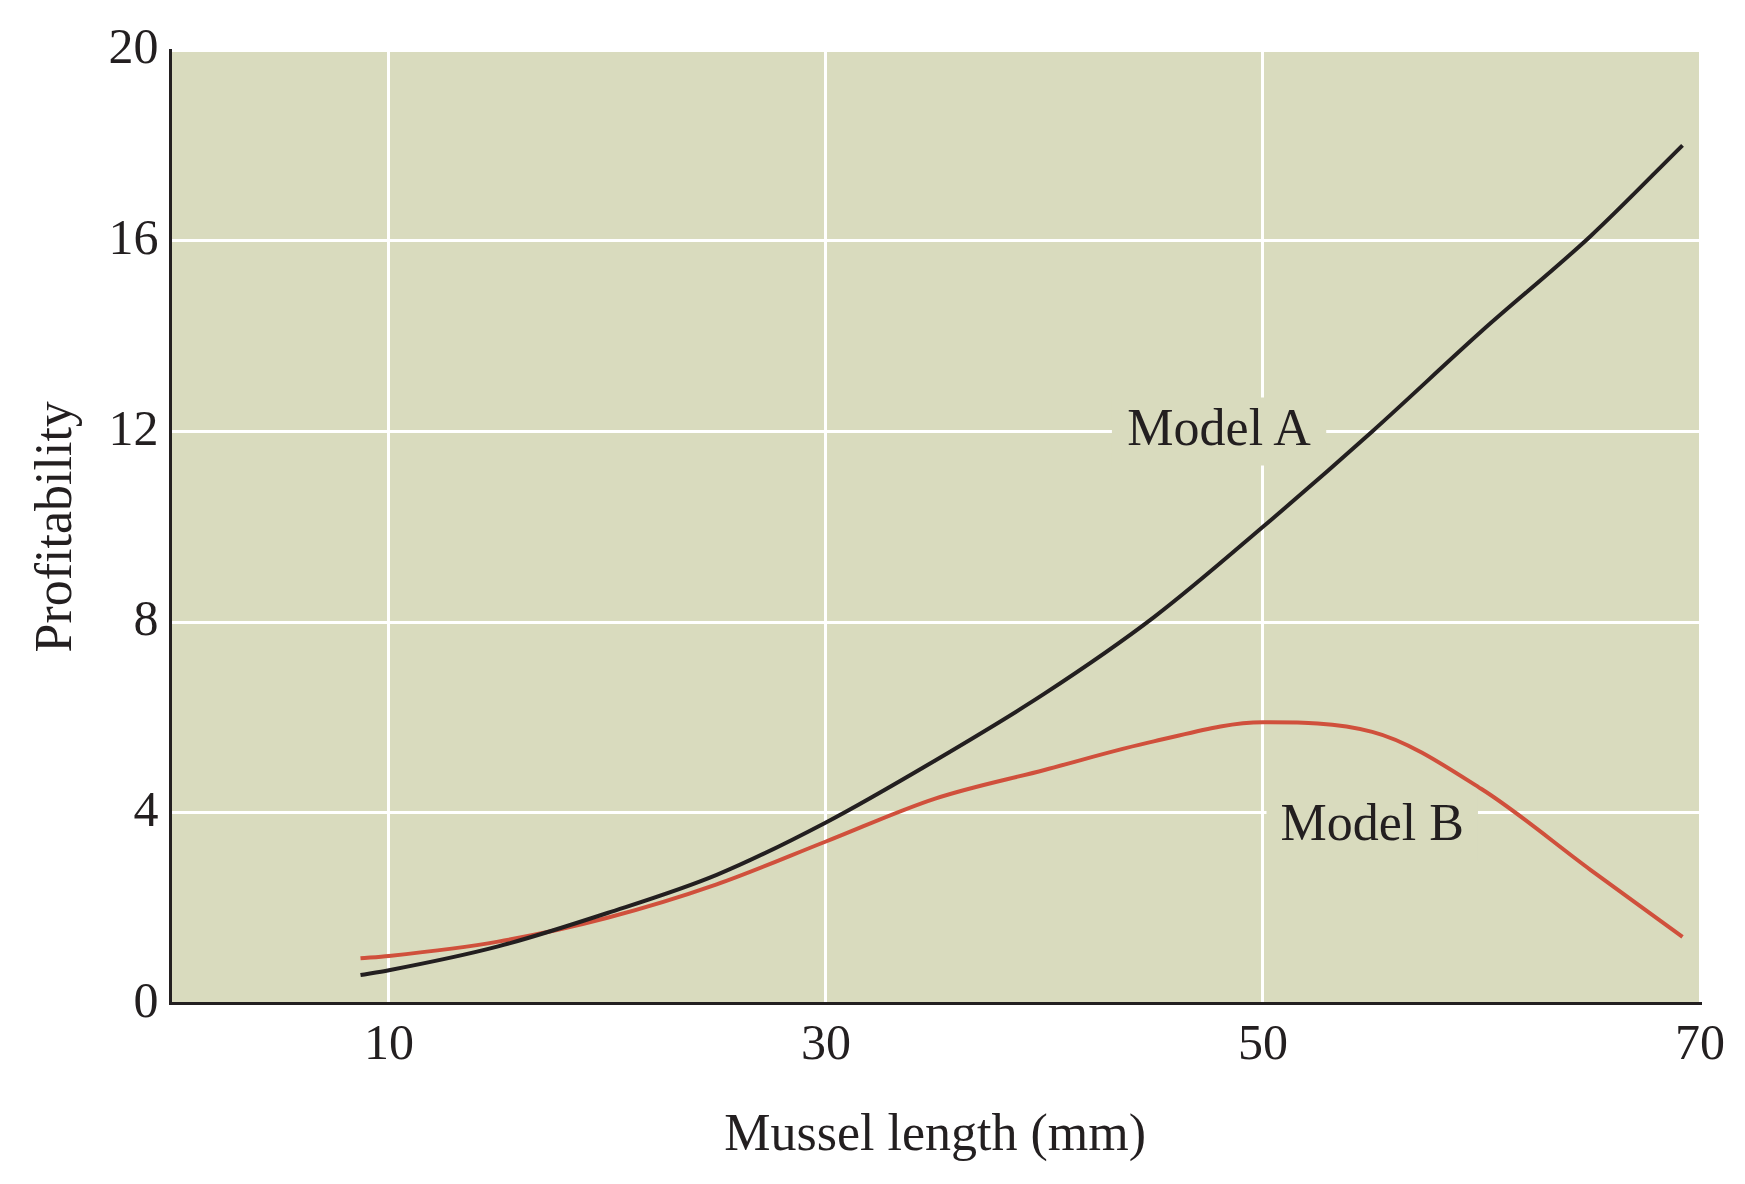  I want to click on x-tick-label: 70, so click(1700, 1041).